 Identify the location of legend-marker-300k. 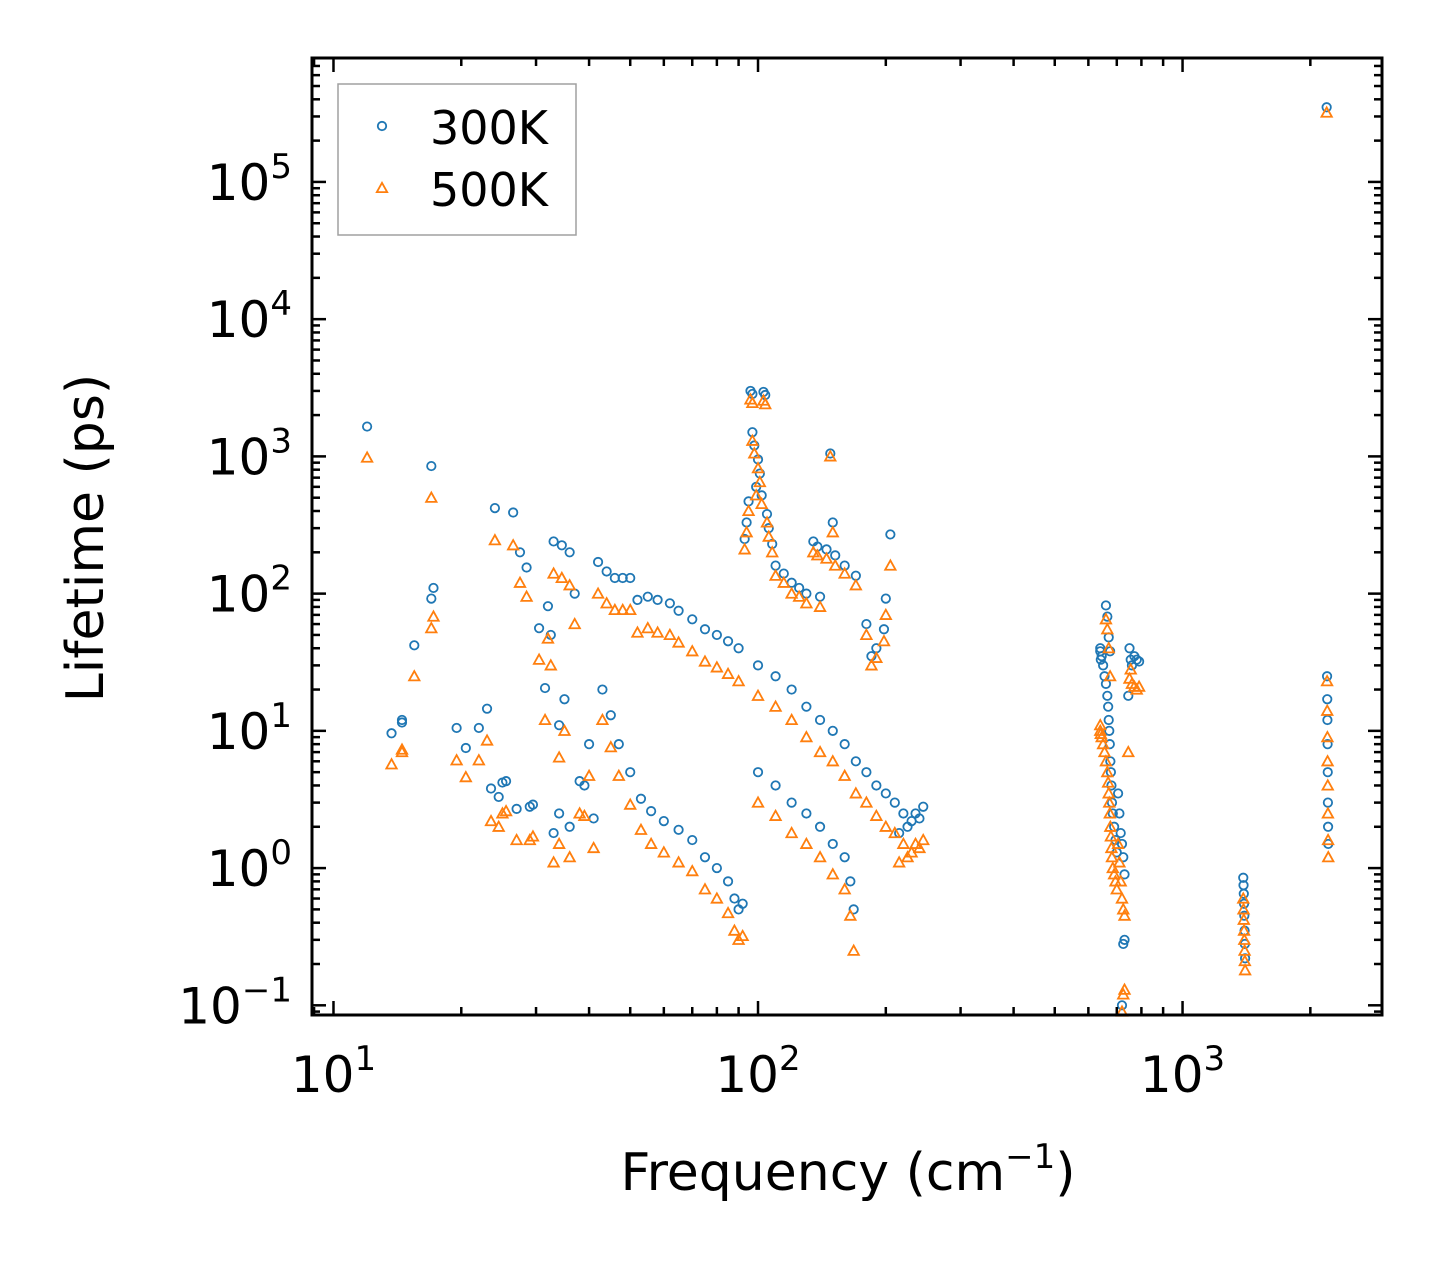
(382, 126).